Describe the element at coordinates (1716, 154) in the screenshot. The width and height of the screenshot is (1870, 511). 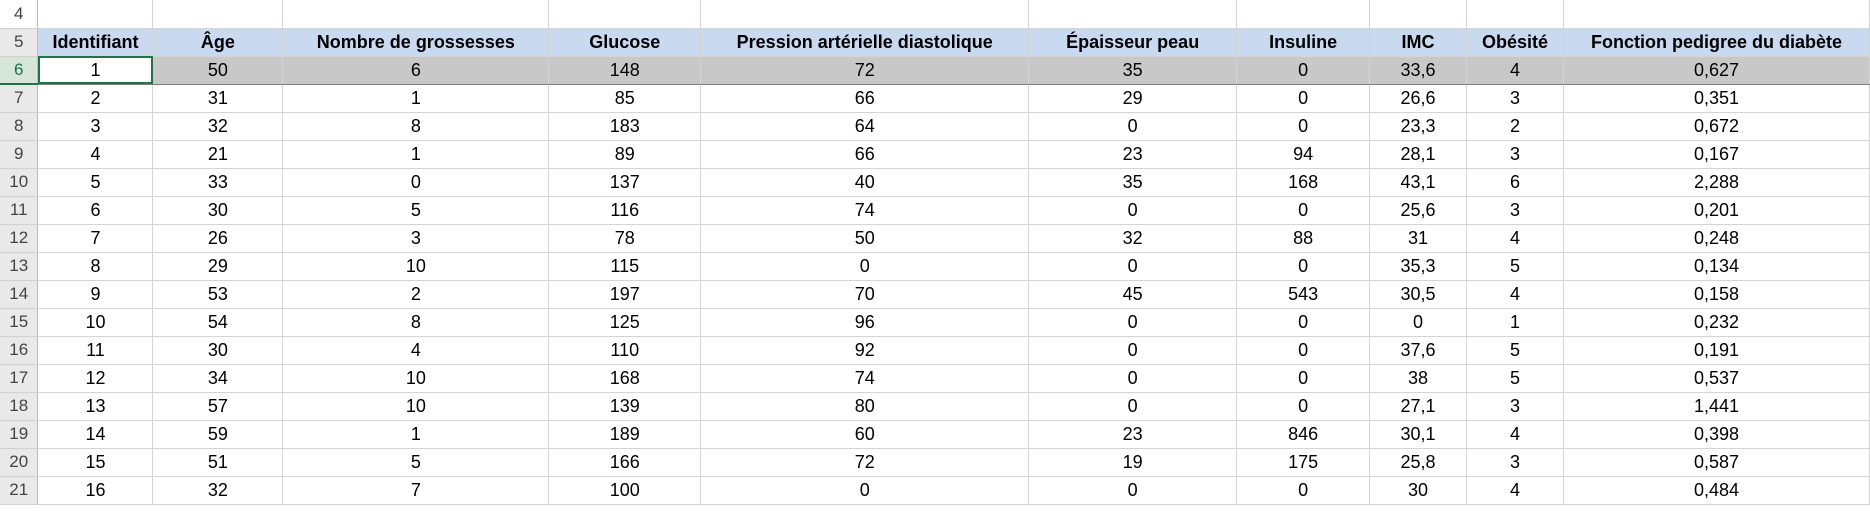
I see `data-cell: 0,167` at that location.